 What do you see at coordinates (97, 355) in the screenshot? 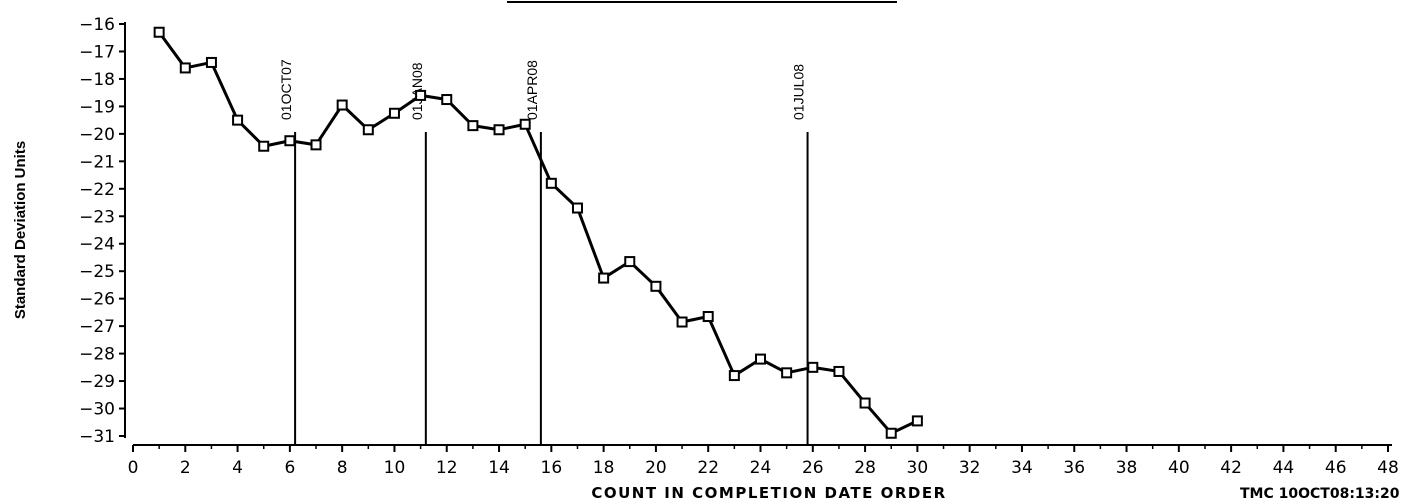
I see `y-tick-label: −28` at bounding box center [97, 355].